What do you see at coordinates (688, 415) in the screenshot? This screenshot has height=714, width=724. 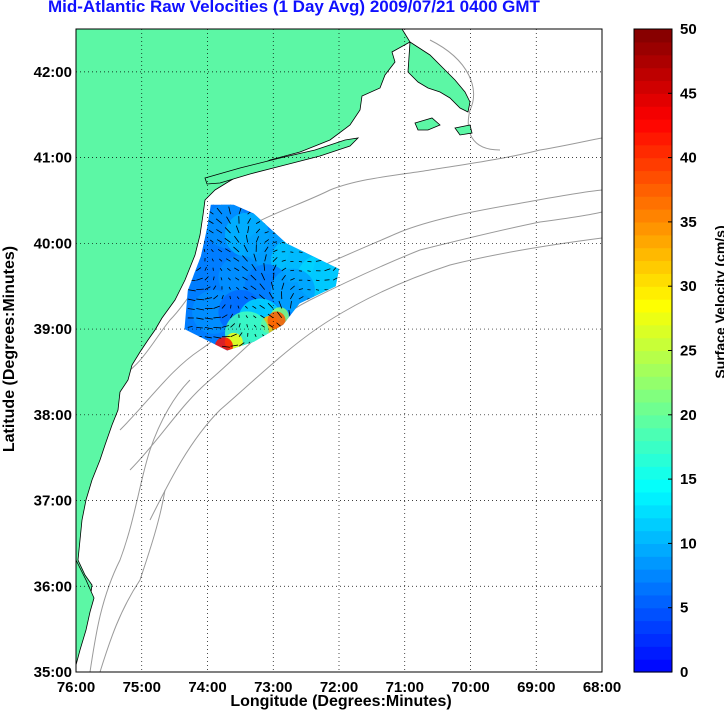 I see `colorbar-tick-label: 20` at bounding box center [688, 415].